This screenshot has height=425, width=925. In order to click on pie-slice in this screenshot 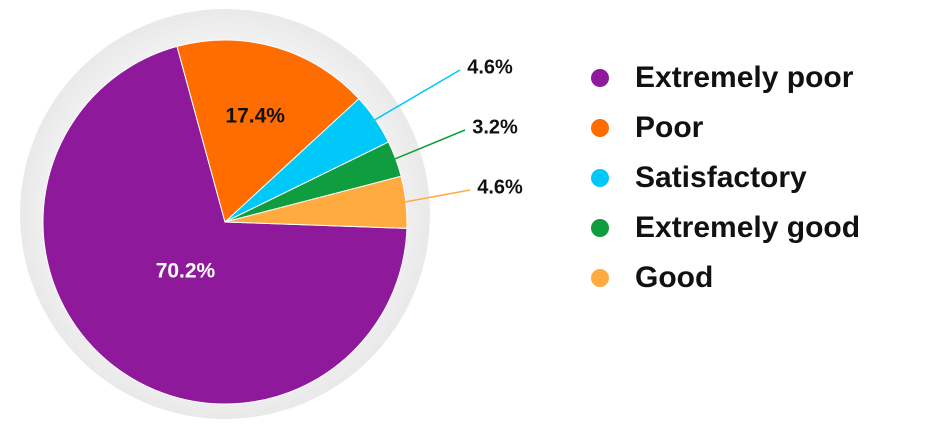, I will do `click(268, 131)`.